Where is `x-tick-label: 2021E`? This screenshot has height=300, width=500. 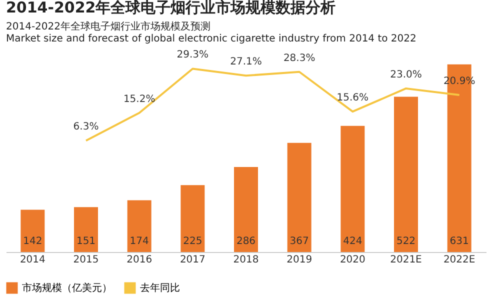
x-tick-label: 2021E is located at coordinates (406, 260).